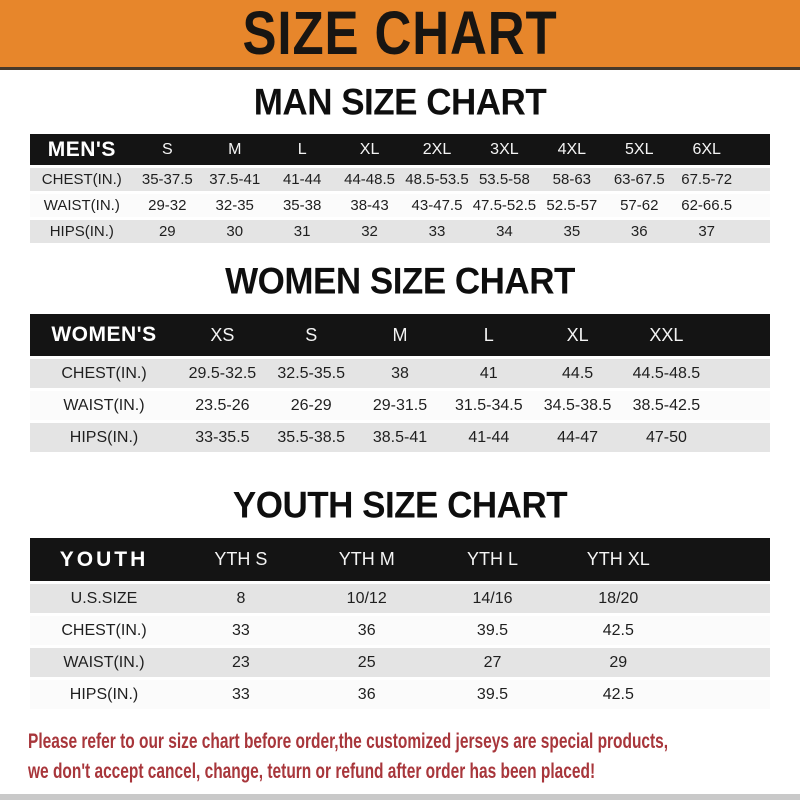 This screenshot has width=800, height=800. Describe the element at coordinates (167, 179) in the screenshot. I see `size-value-cell: 35-37.5` at that location.